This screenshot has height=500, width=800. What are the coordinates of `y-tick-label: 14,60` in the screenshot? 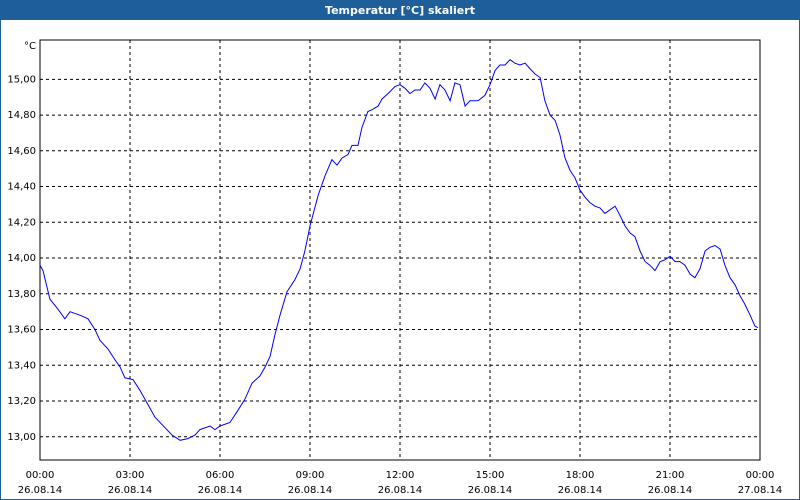 It's located at (21, 151).